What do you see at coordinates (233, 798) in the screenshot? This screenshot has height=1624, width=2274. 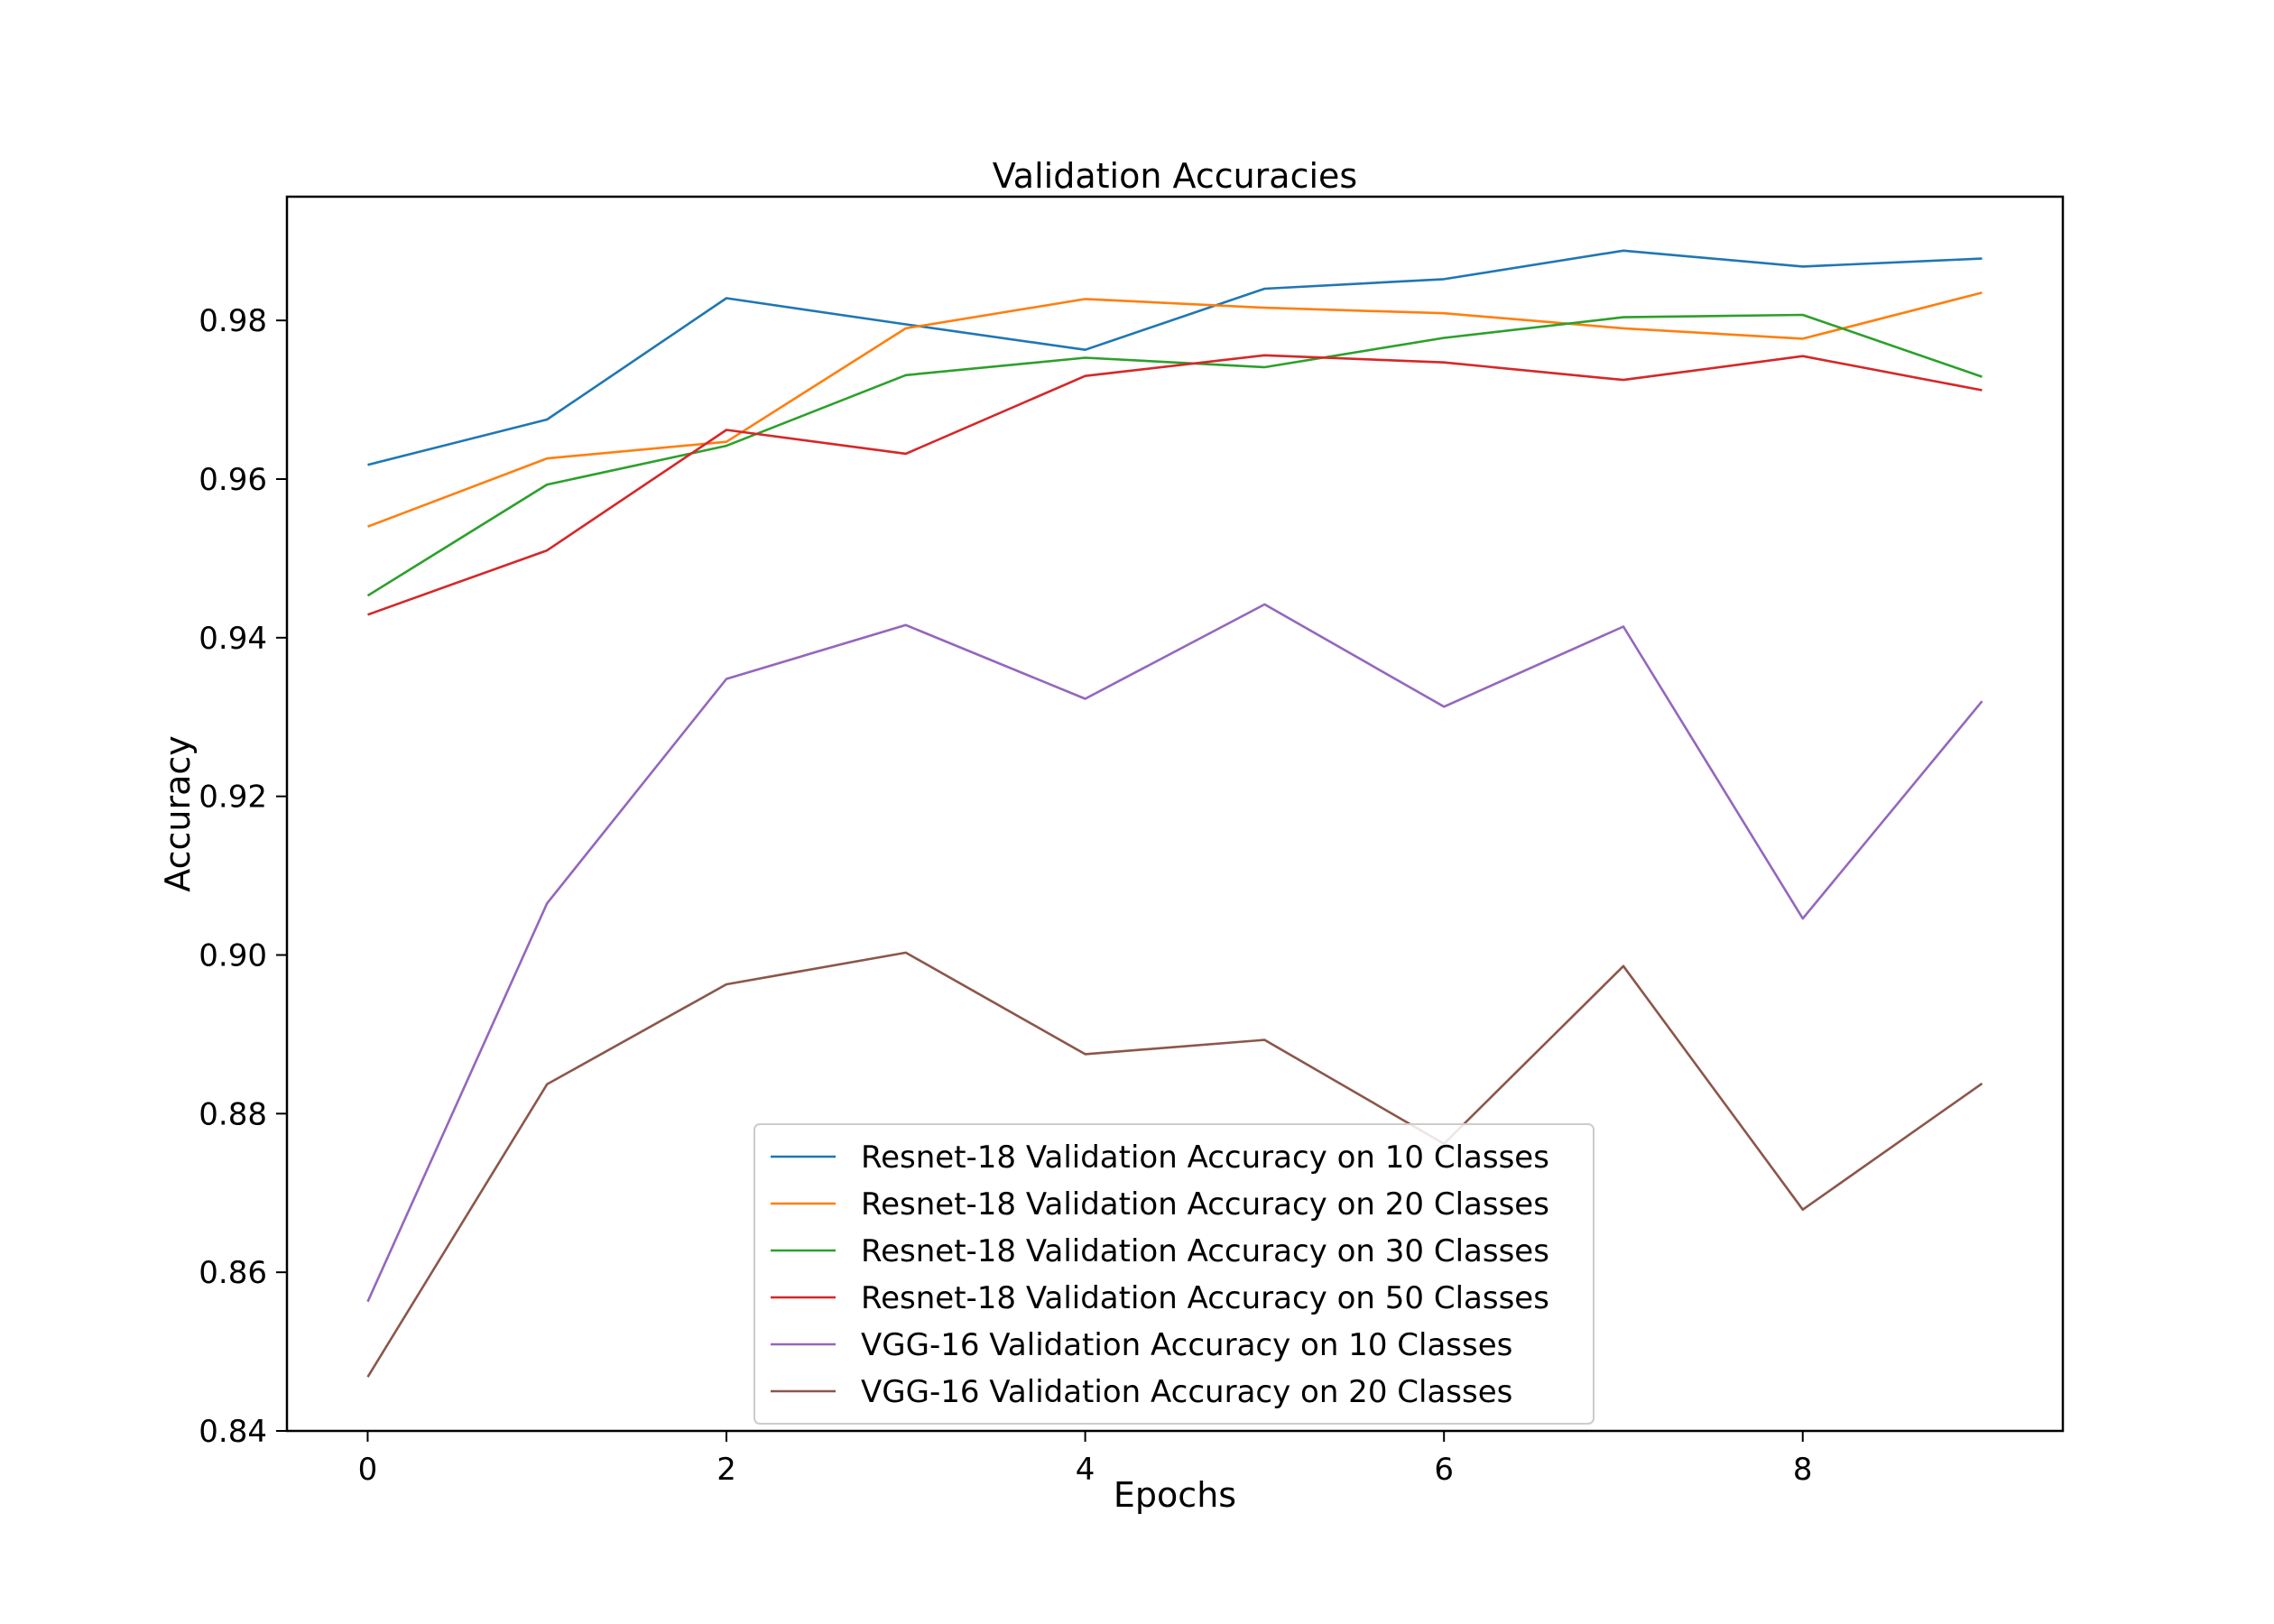 I see `y-tick-label: 0.92` at bounding box center [233, 798].